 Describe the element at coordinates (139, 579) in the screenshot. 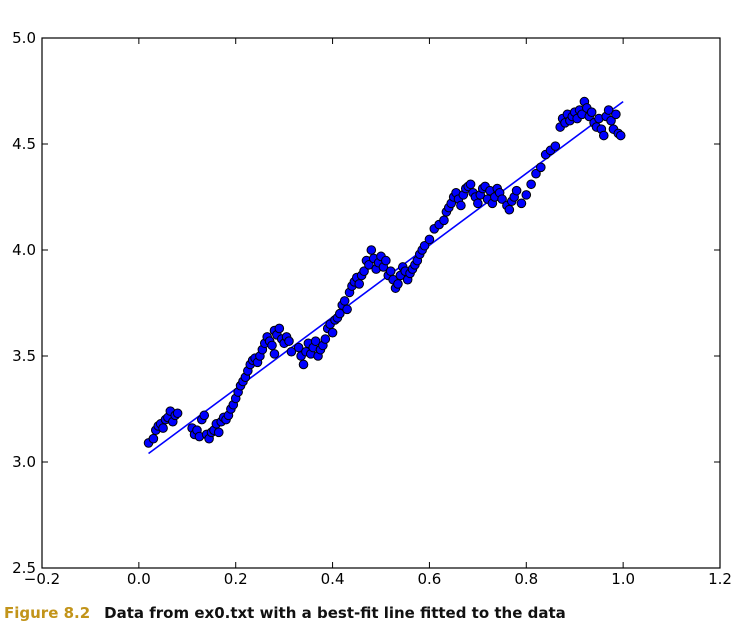

I see `x-tick-label: 0.0` at that location.